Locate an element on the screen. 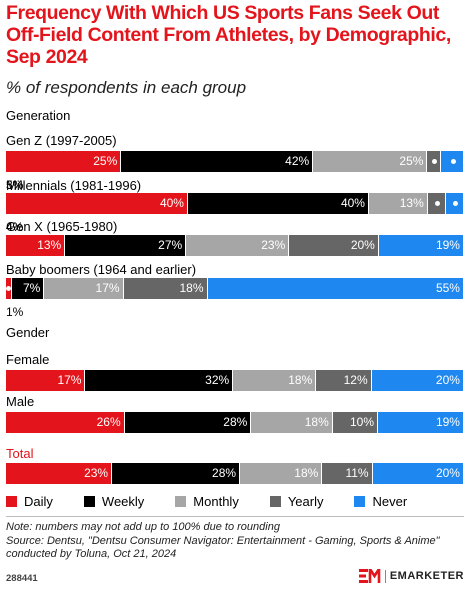 The height and width of the screenshot is (590, 470). bar-segment-yearly: 11% is located at coordinates (346, 473).